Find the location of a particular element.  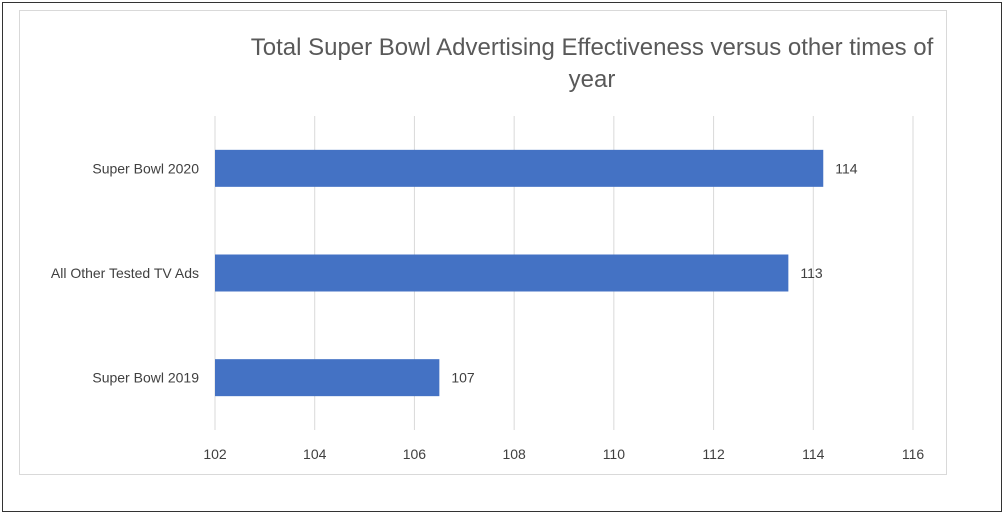

x-tick-label: 112 is located at coordinates (713, 454).